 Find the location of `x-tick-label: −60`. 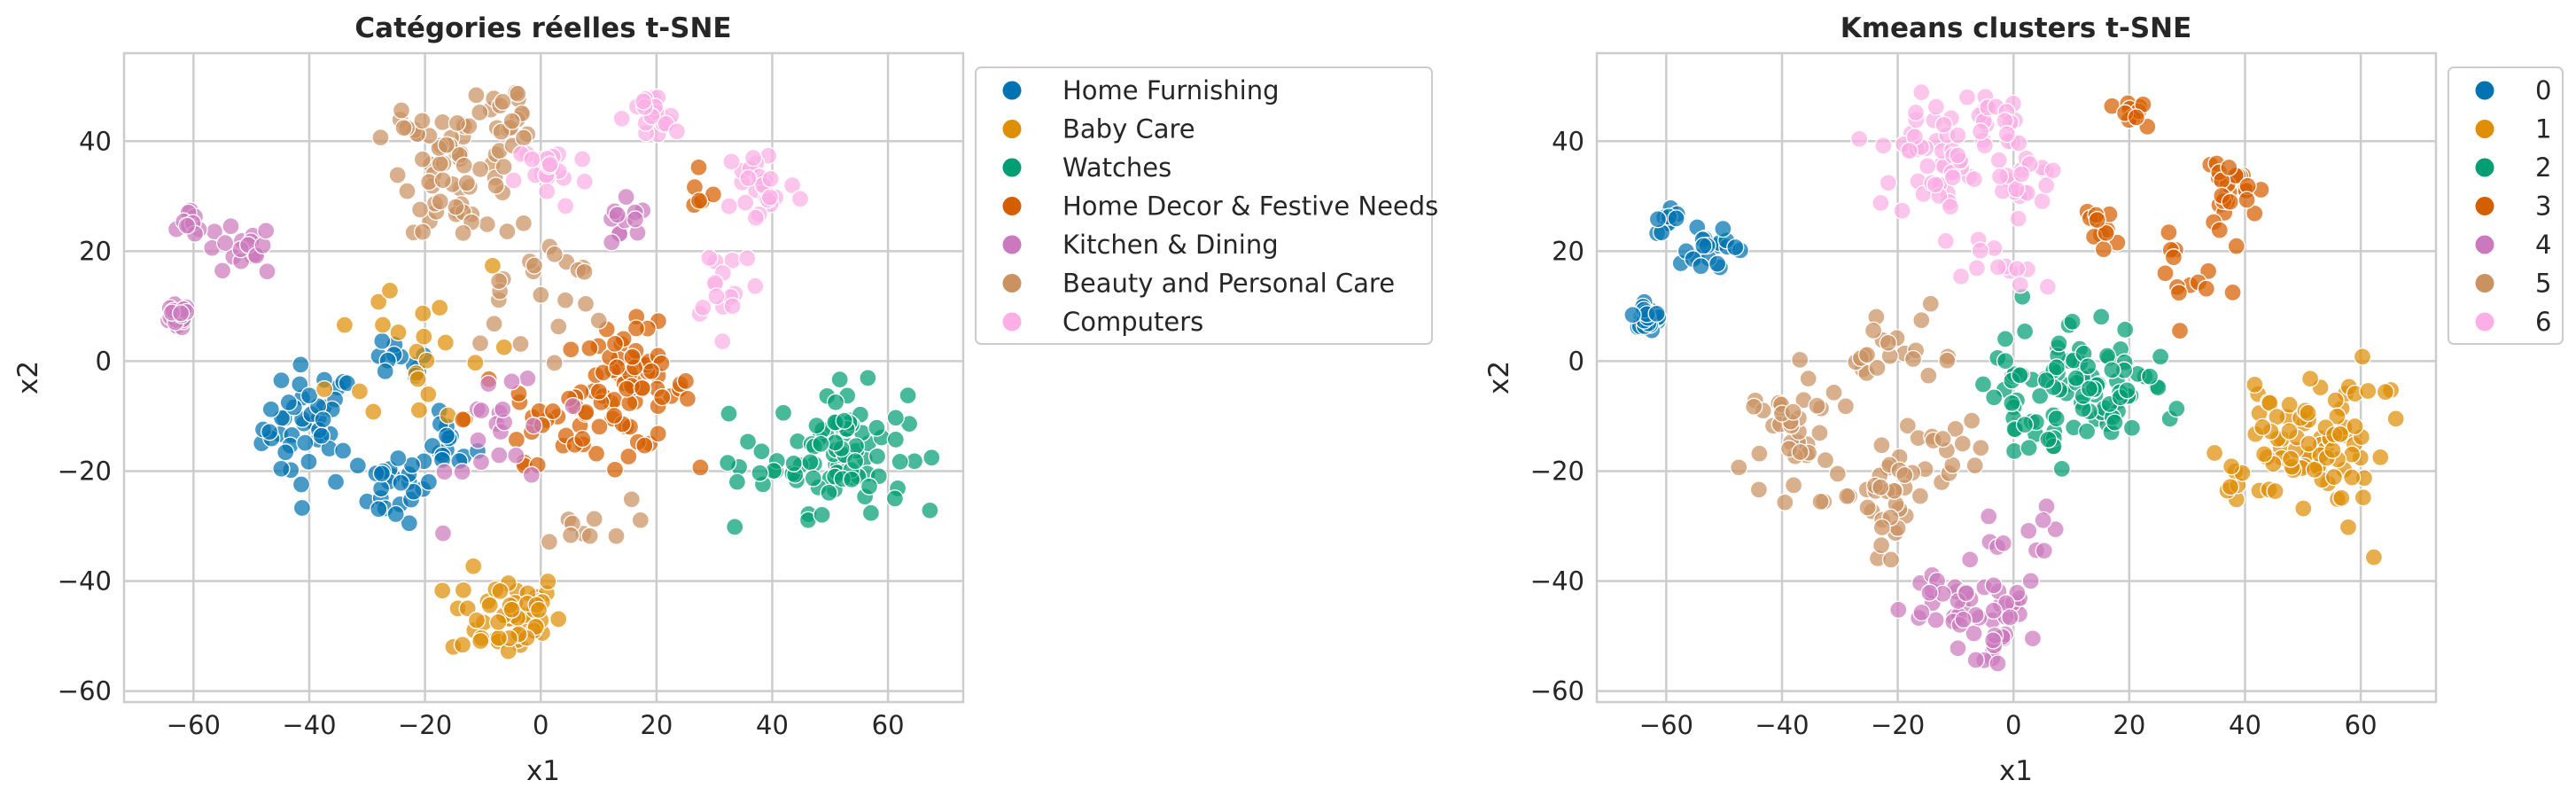

x-tick-label: −60 is located at coordinates (194, 725).